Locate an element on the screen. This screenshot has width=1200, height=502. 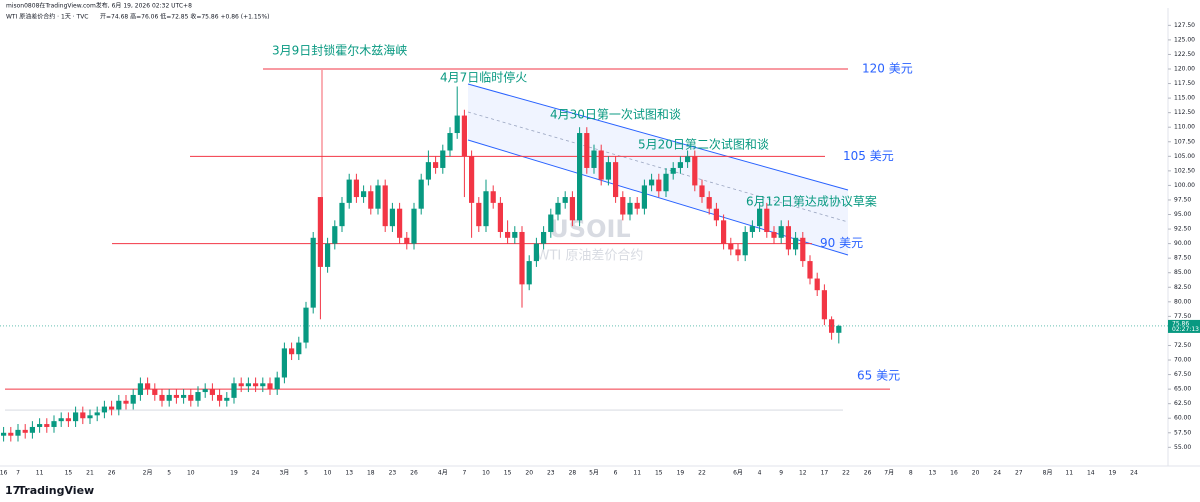
x-tick-label: 26 is located at coordinates (868, 473).